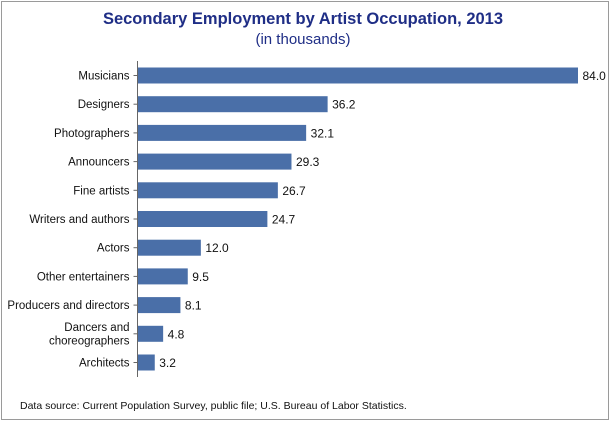 The height and width of the screenshot is (421, 610). Describe the element at coordinates (595, 76) in the screenshot. I see `data-label: 84.0` at that location.